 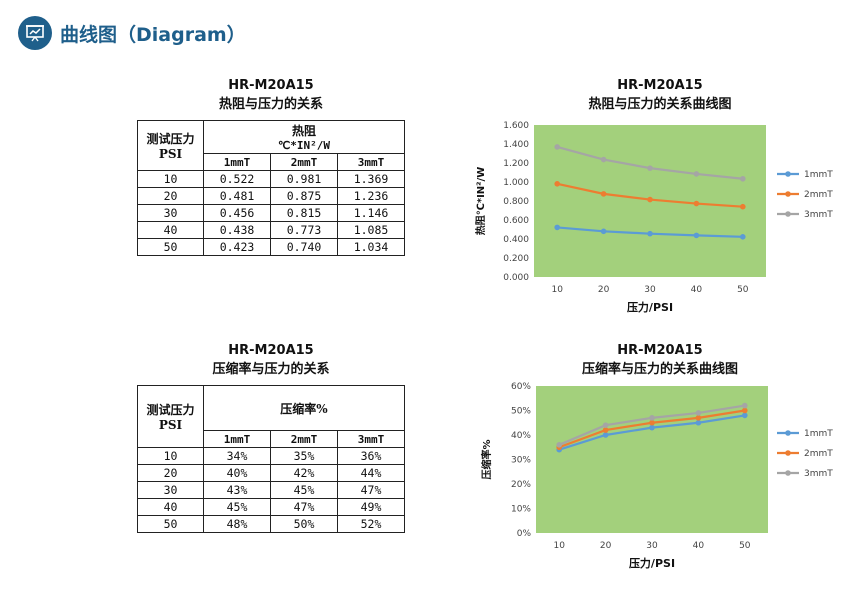 What do you see at coordinates (480, 201) in the screenshot?
I see `y-axis-label: 热阻℃*IN²/W` at bounding box center [480, 201].